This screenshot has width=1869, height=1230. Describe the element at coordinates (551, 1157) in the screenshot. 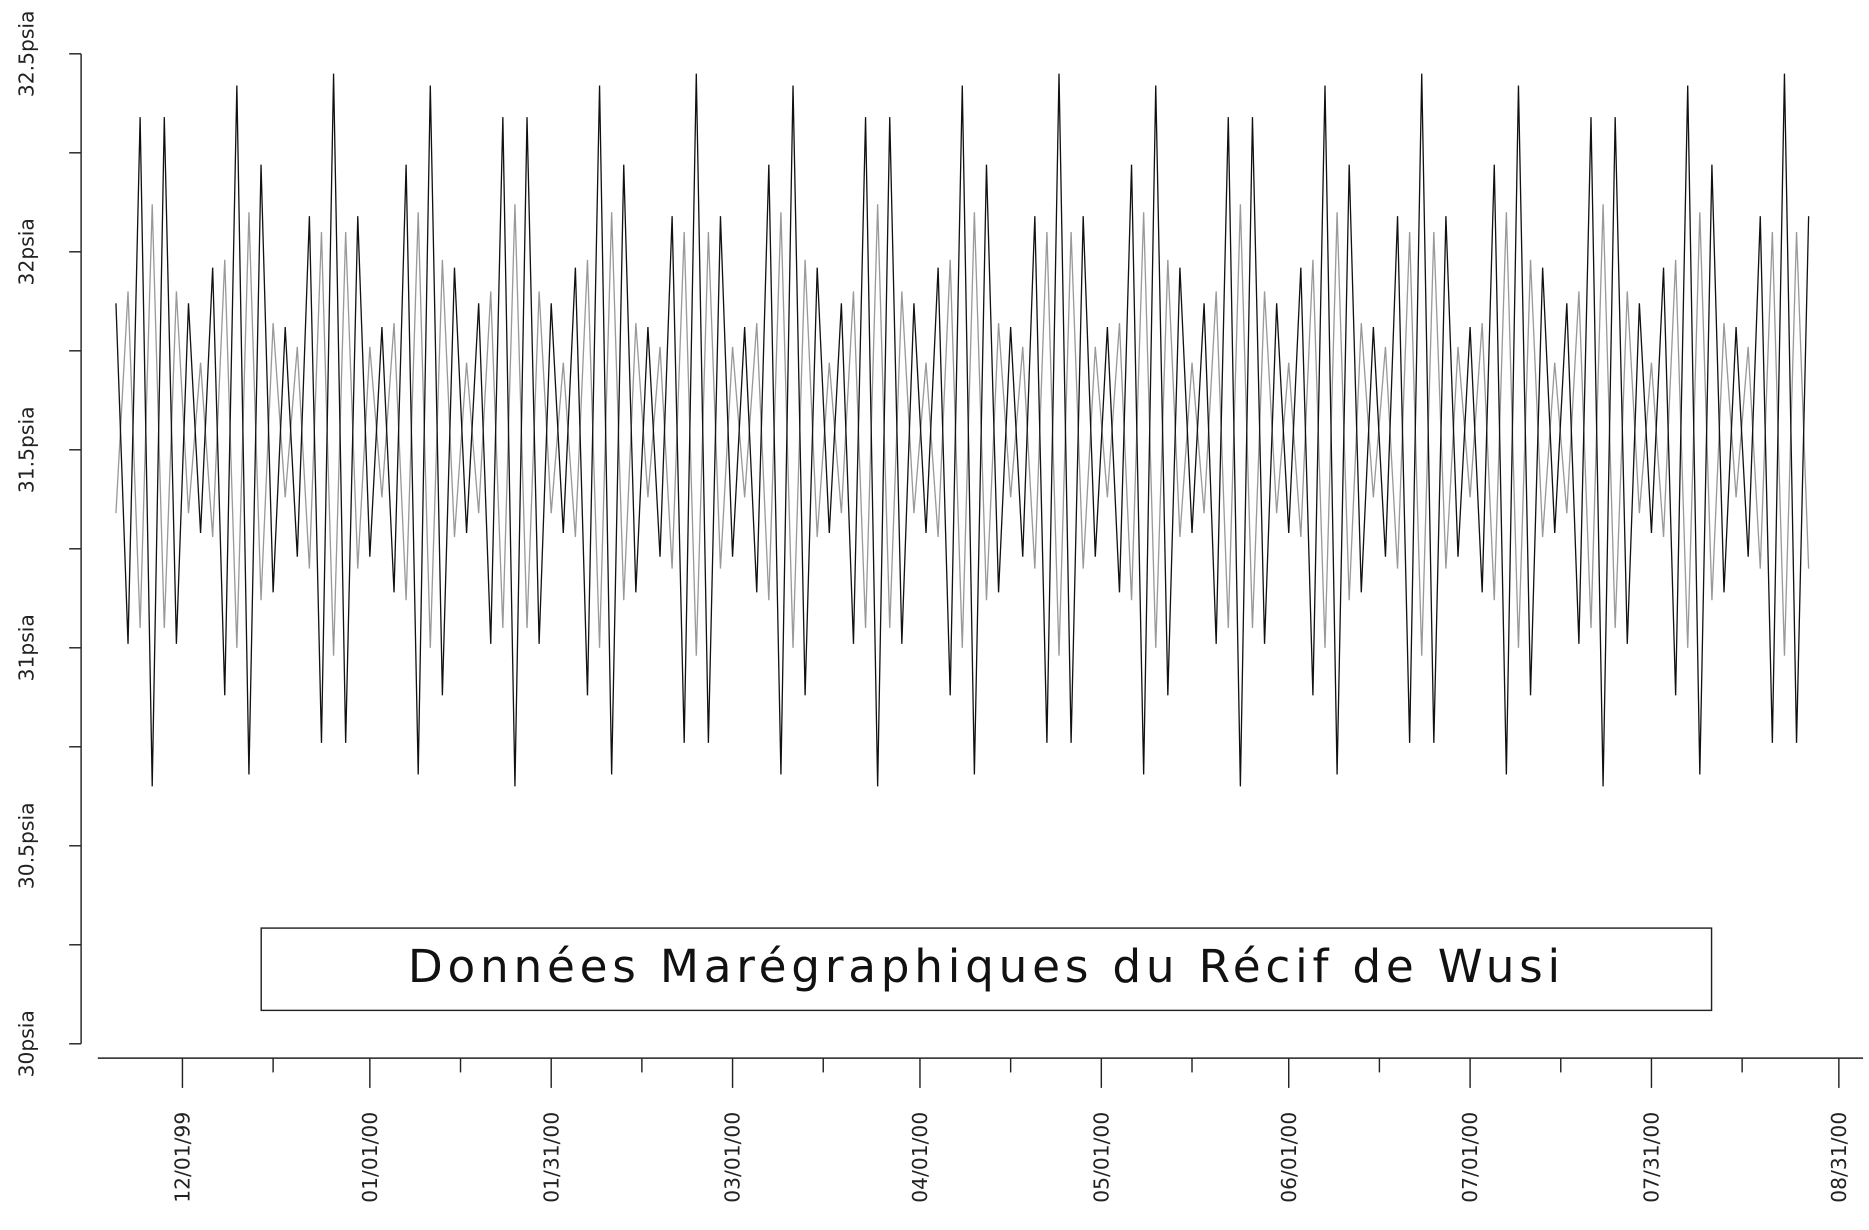

I see `x-tick-label: 01/31/00` at that location.